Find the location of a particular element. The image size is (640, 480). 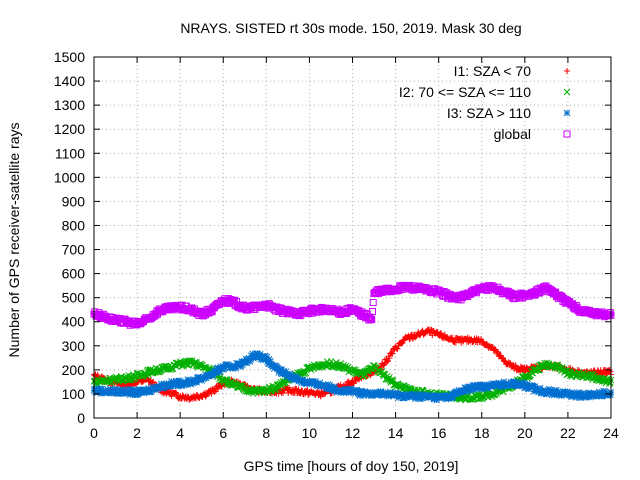

y-axis-label: Number of GPS receiver-satellite rays is located at coordinates (14, 240).